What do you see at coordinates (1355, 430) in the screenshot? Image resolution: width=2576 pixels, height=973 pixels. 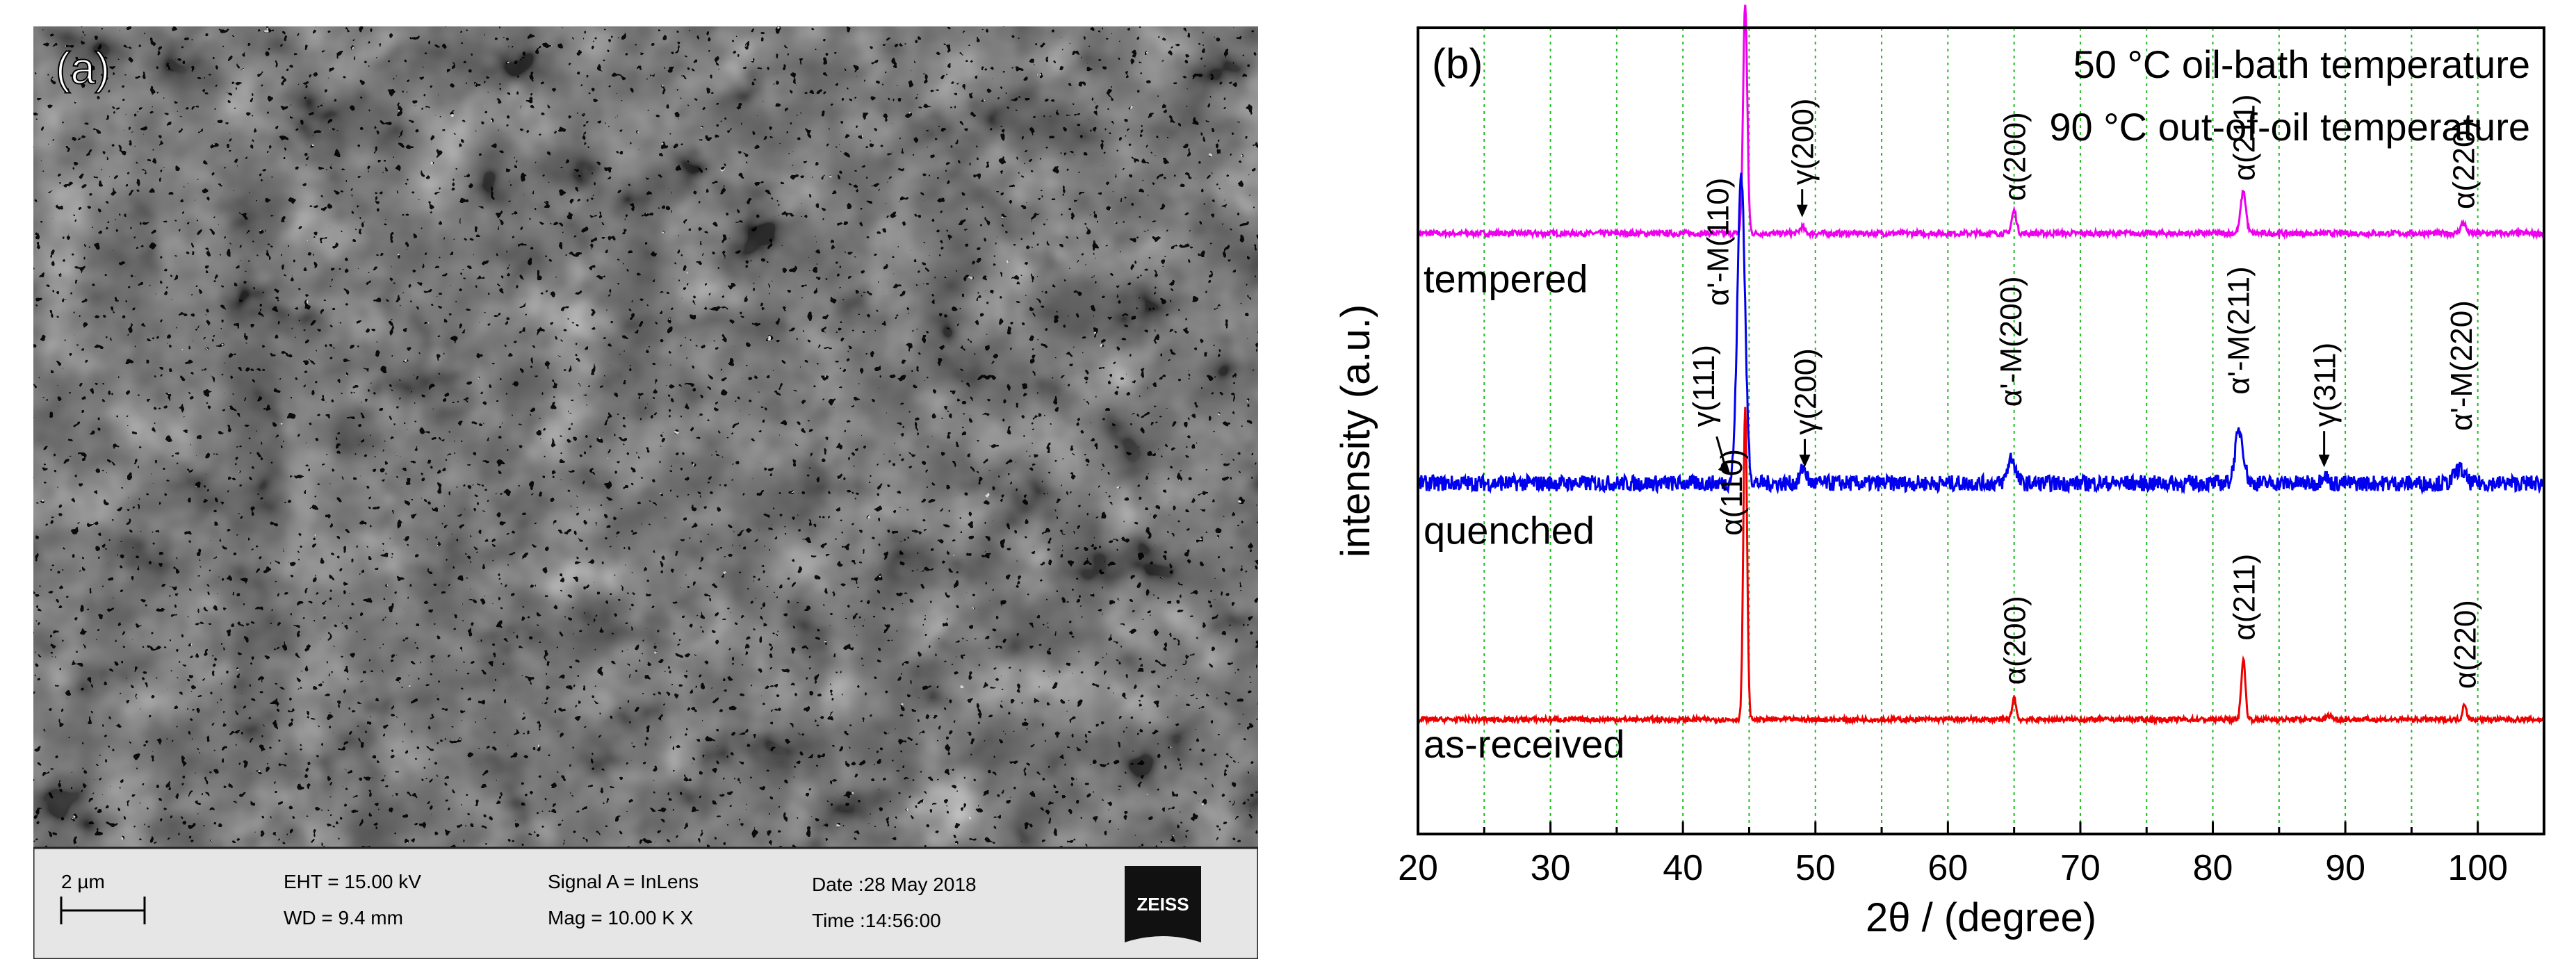 I see `y-axis-label: intensity (a.u.)` at bounding box center [1355, 430].